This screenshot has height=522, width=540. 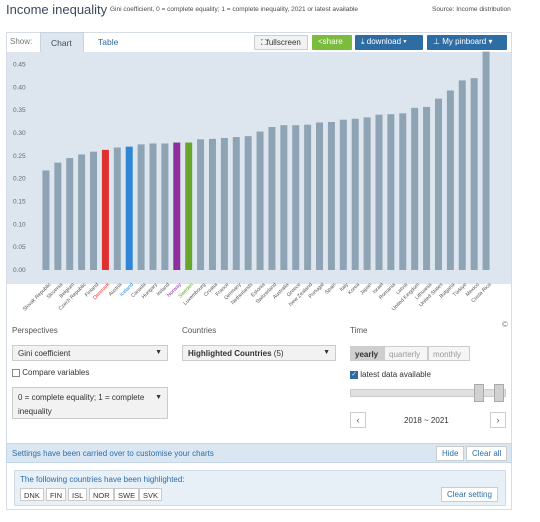 What do you see at coordinates (32, 494) in the screenshot?
I see `chip-dnk: DNK` at bounding box center [32, 494].